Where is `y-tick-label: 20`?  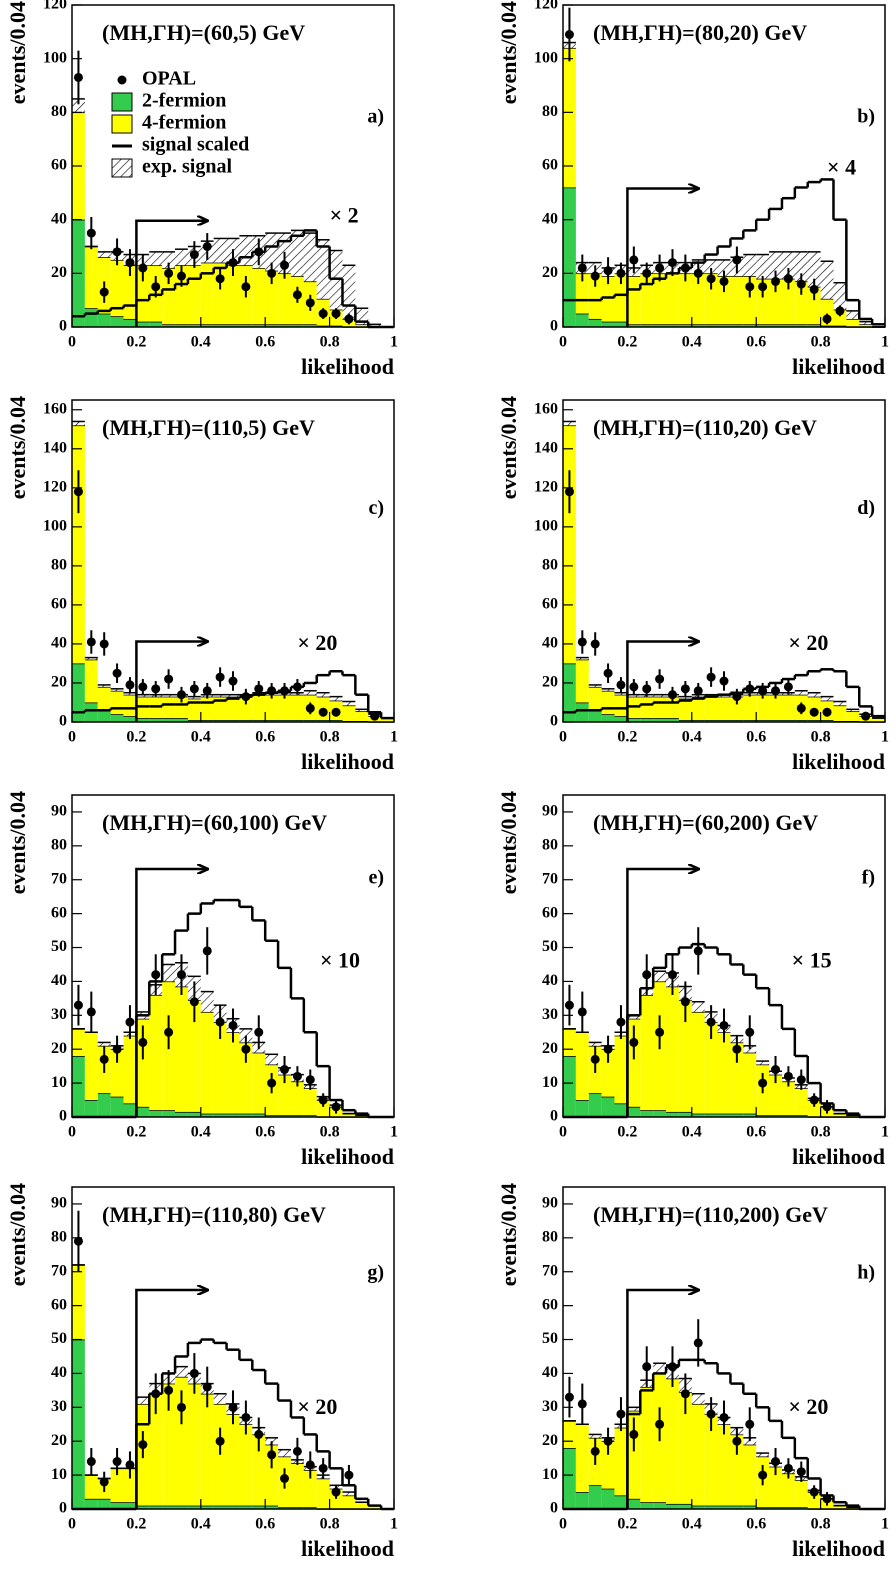
y-tick-label: 20 is located at coordinates (550, 272).